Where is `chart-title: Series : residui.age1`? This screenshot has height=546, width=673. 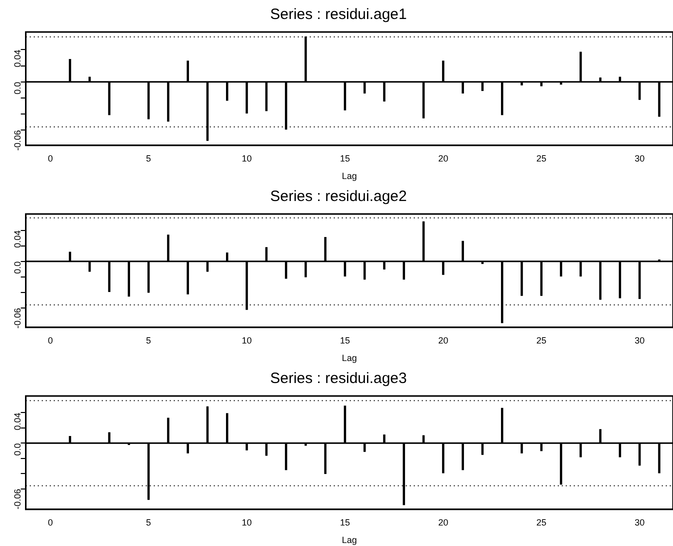
chart-title: Series : residui.age1 is located at coordinates (338, 15).